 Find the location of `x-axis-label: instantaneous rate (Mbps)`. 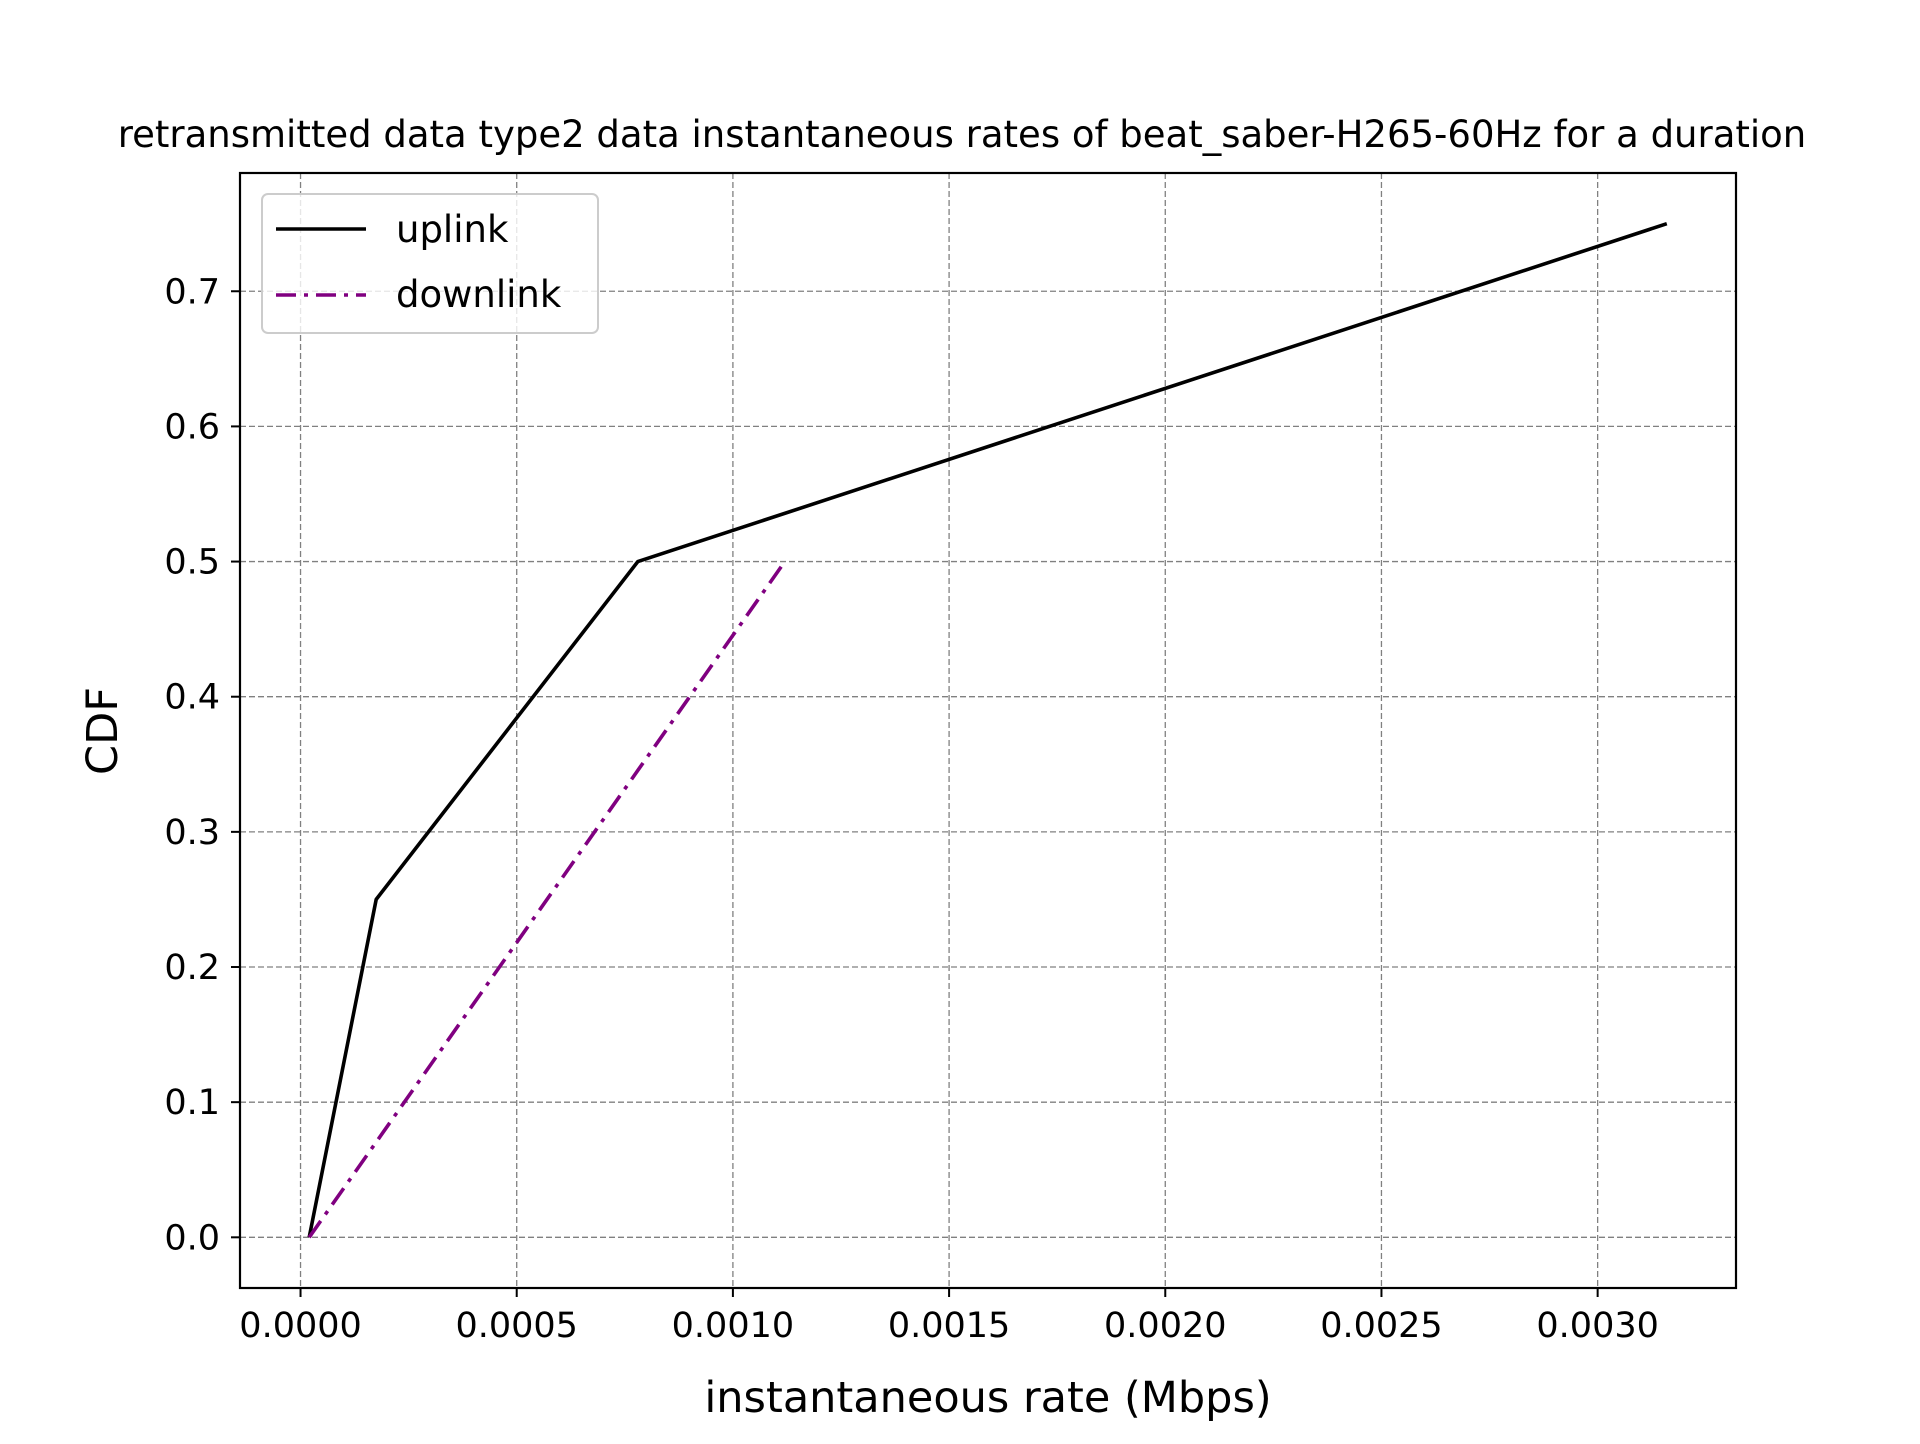

x-axis-label: instantaneous rate (Mbps) is located at coordinates (987, 1398).